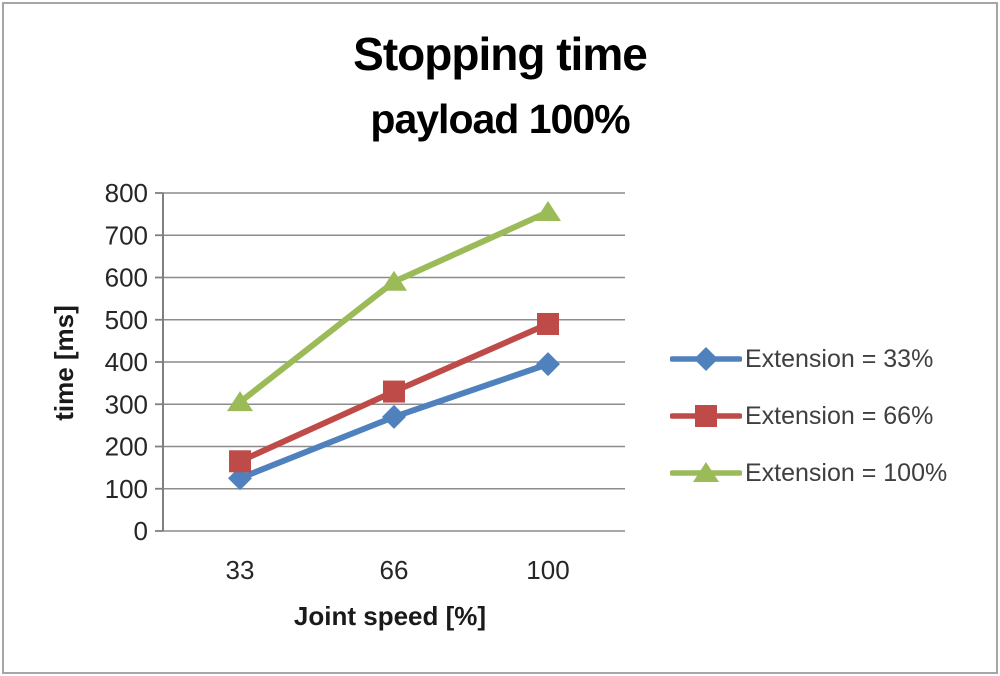 This screenshot has height=676, width=1000. I want to click on legend-label: Extension = 33%, so click(839, 359).